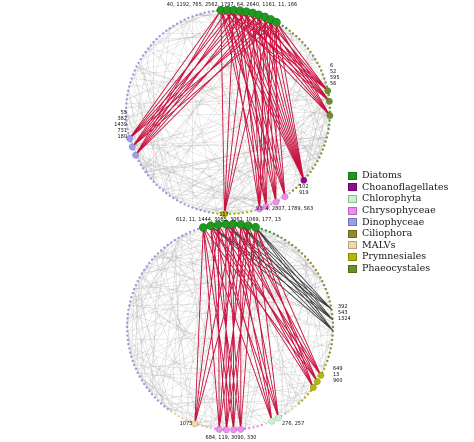 The image size is (474, 442). What do you see at coordinates (335, 78) in the screenshot?
I see `top-phaeo-label-3: 595` at bounding box center [335, 78].